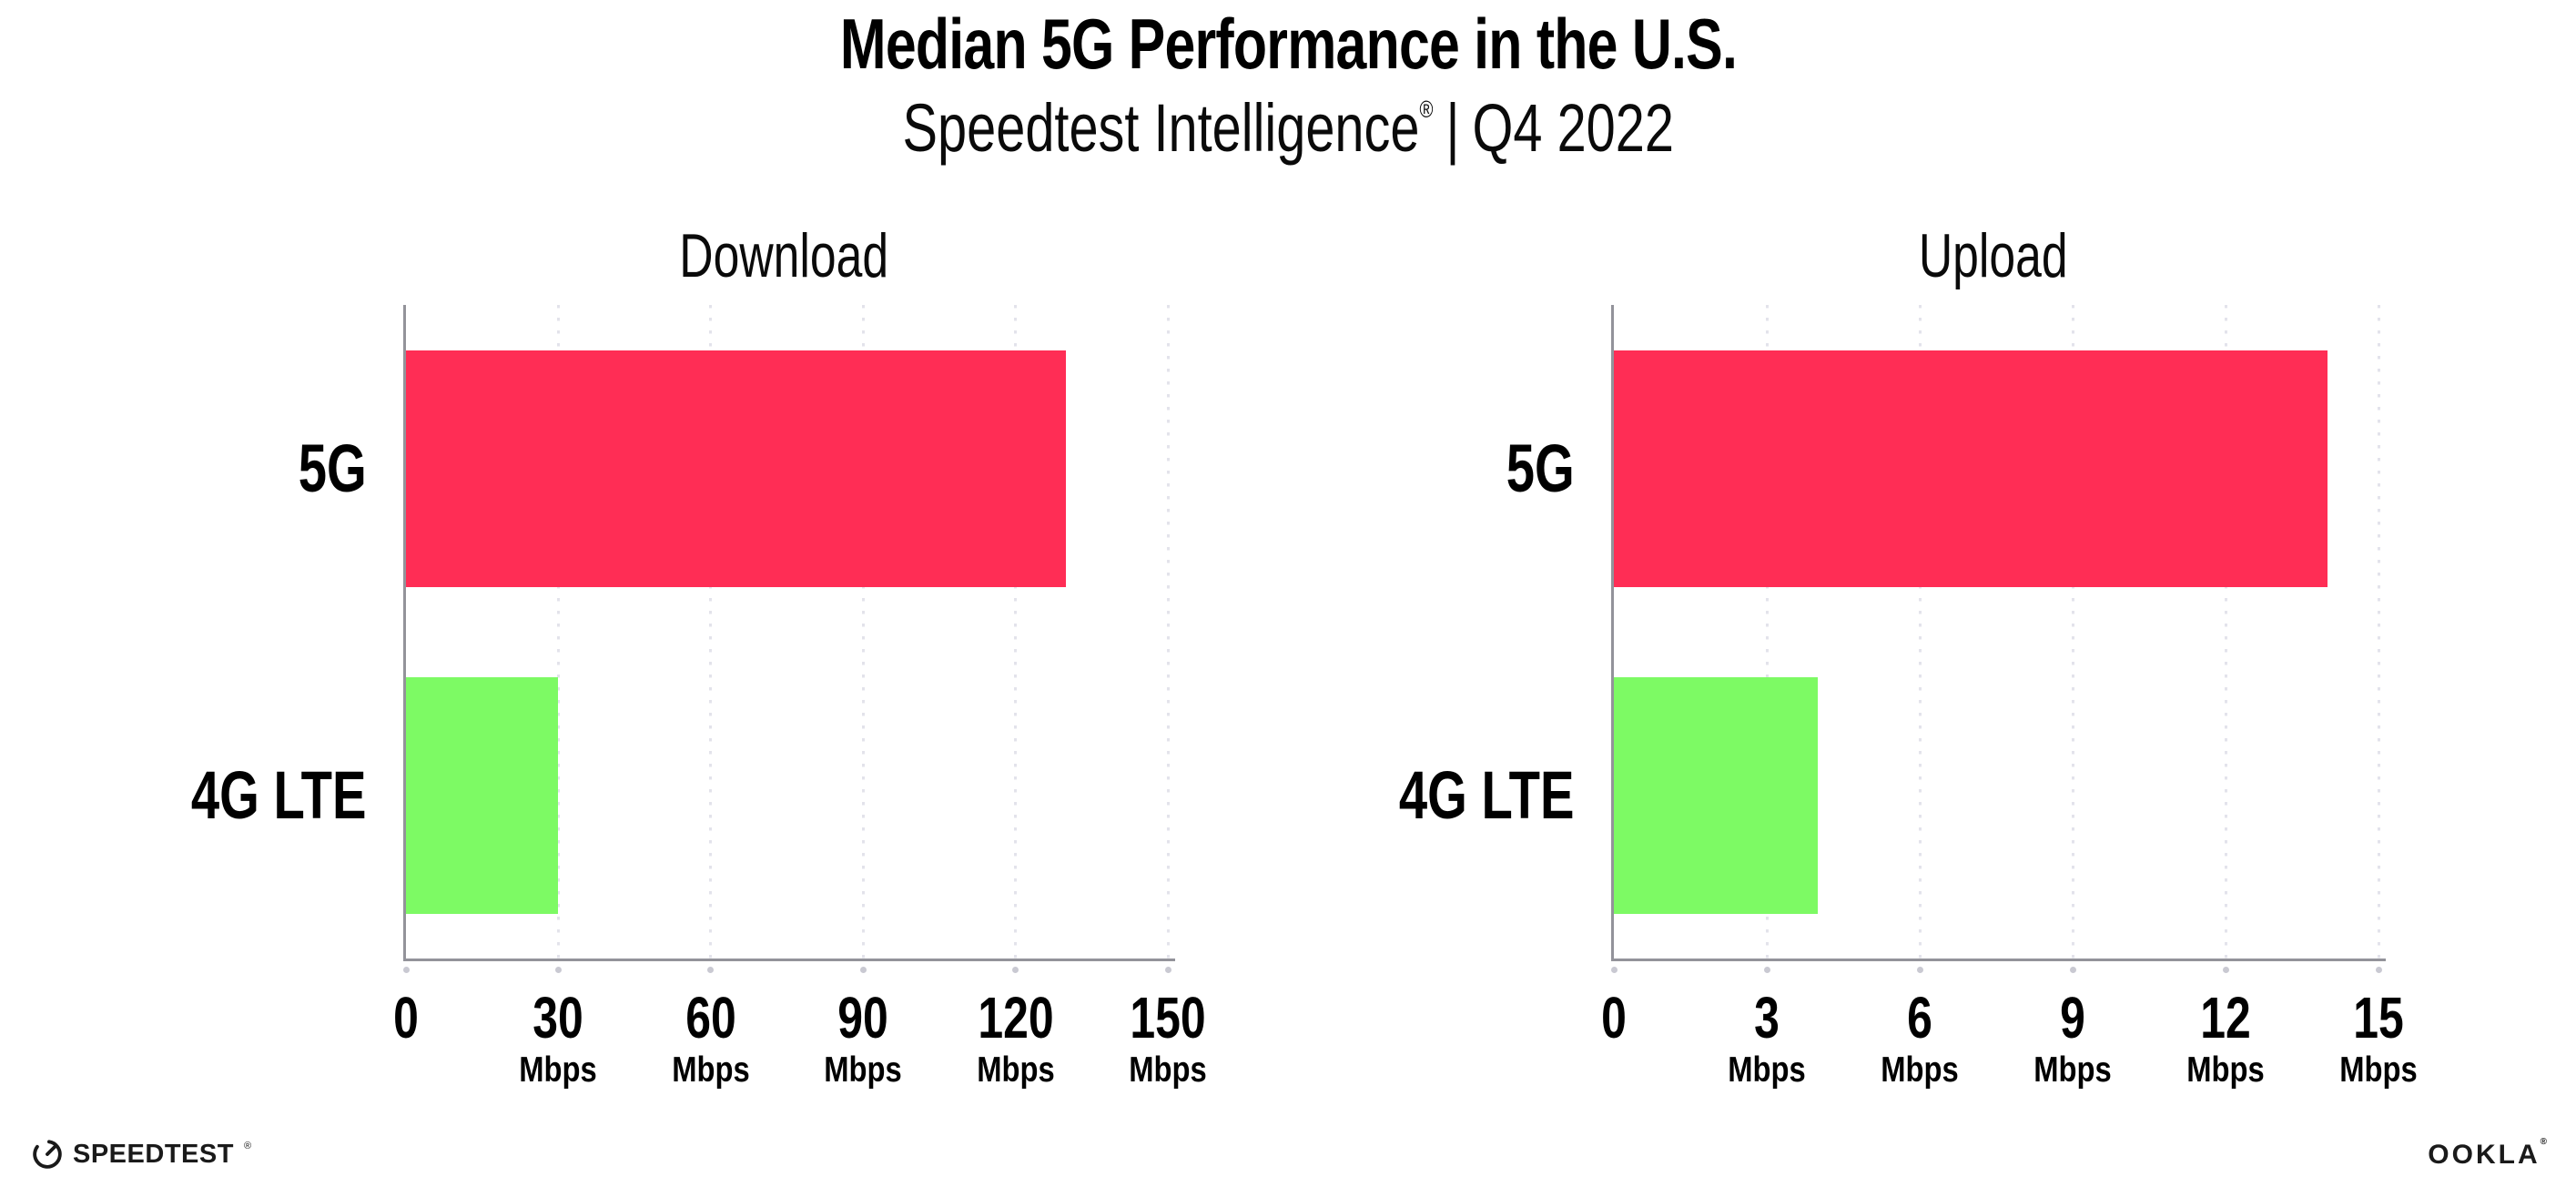 The height and width of the screenshot is (1197, 2576). Describe the element at coordinates (1015, 1070) in the screenshot. I see `x-tick-unit-download-120: Mbps` at that location.